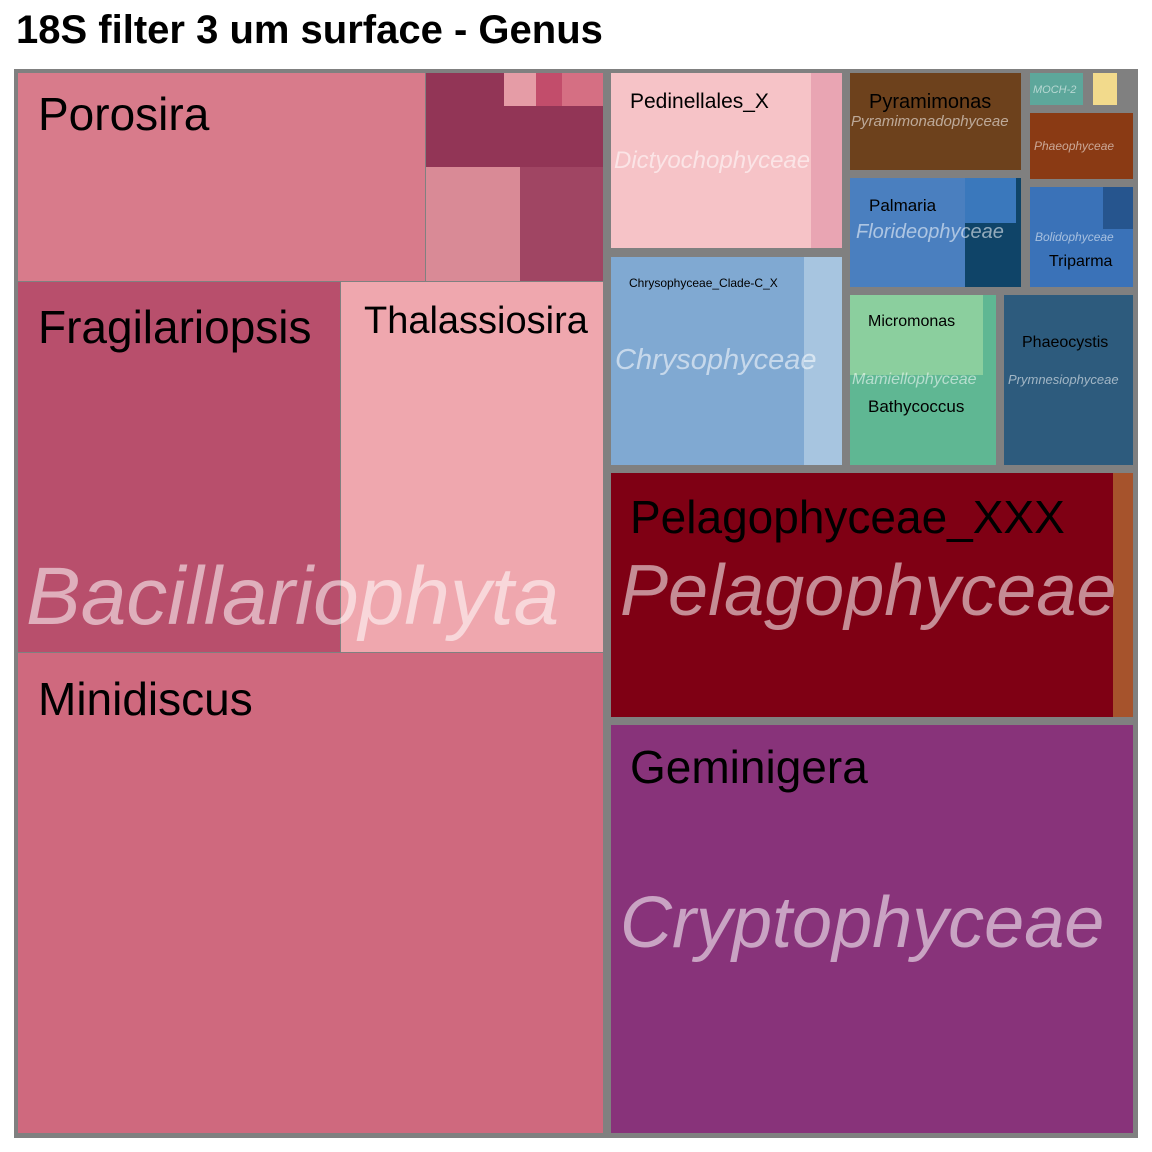 The width and height of the screenshot is (1152, 1152). I want to click on genus-label-porosira: Porosira, so click(124, 114).